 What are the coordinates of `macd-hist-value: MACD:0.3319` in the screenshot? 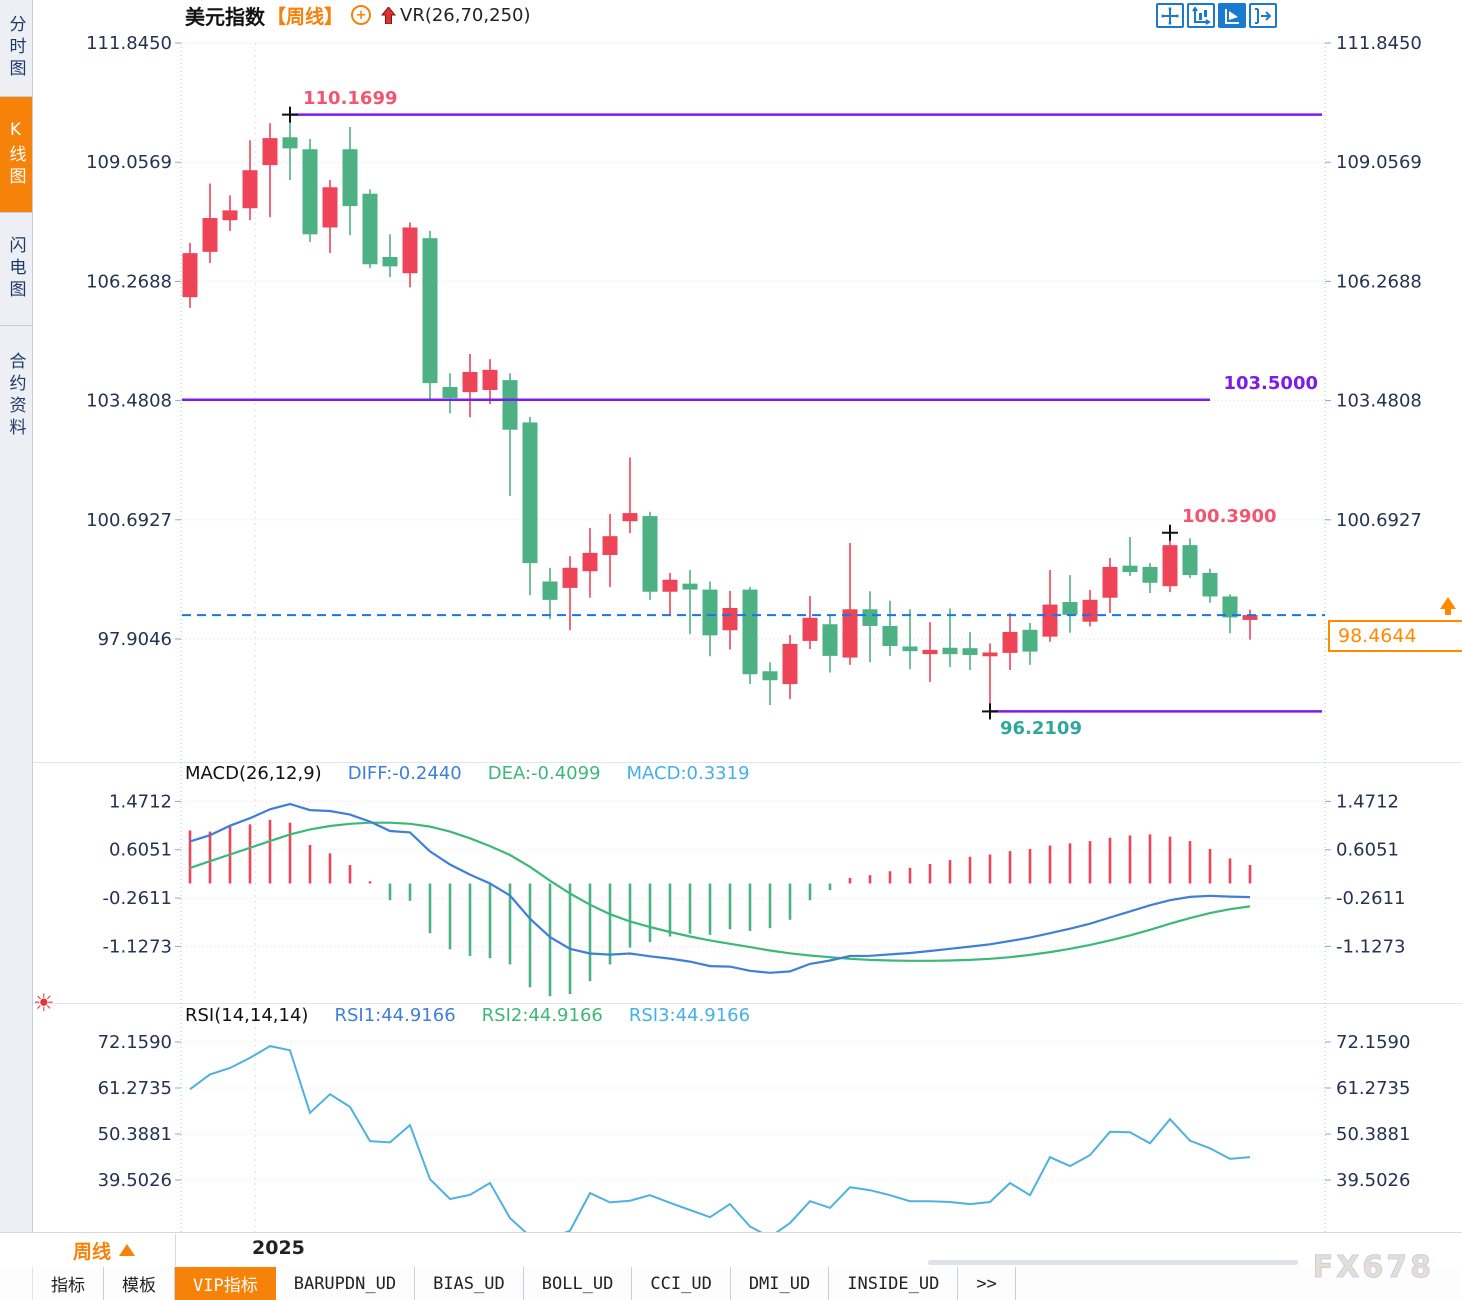 It's located at (688, 773).